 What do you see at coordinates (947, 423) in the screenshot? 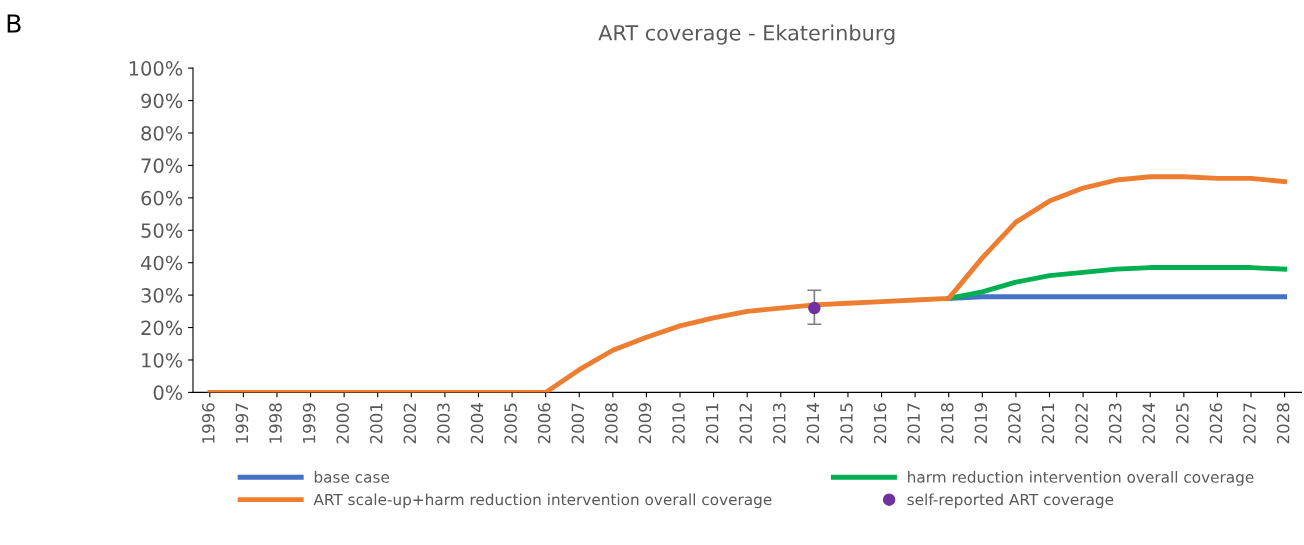
I see `x-tick-label: 2018` at bounding box center [947, 423].